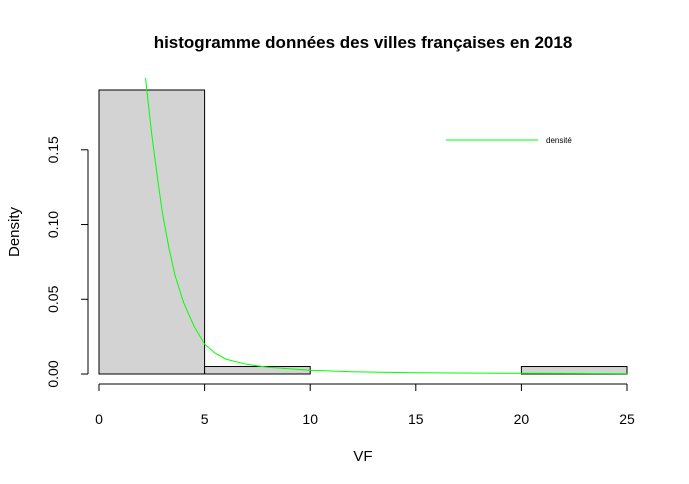 This screenshot has width=689, height=484. Describe the element at coordinates (522, 419) in the screenshot. I see `x-tick-label-4: 20` at that location.